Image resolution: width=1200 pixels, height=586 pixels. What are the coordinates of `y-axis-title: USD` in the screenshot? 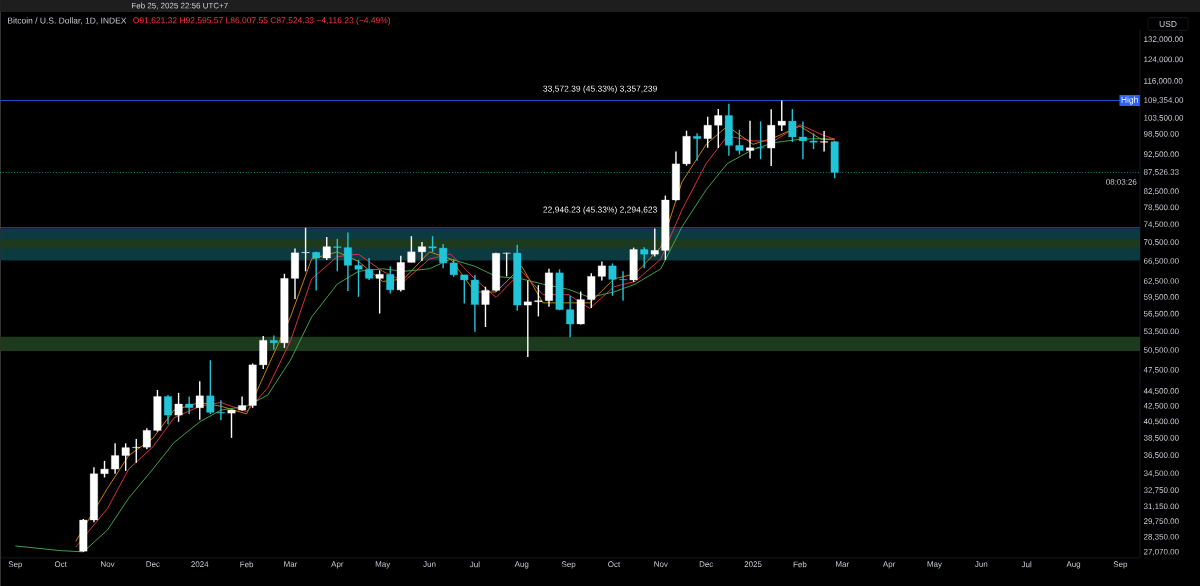 It's located at (1168, 24).